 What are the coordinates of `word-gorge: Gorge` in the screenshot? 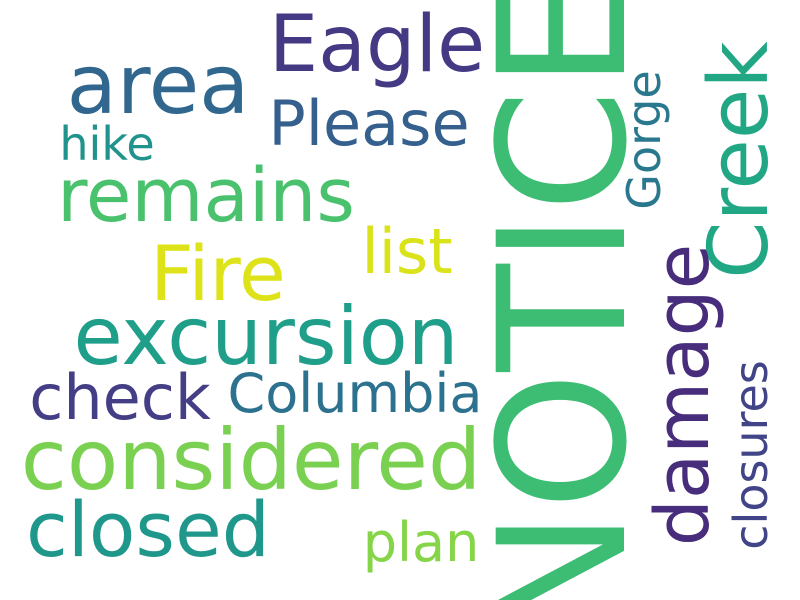 It's located at (644, 140).